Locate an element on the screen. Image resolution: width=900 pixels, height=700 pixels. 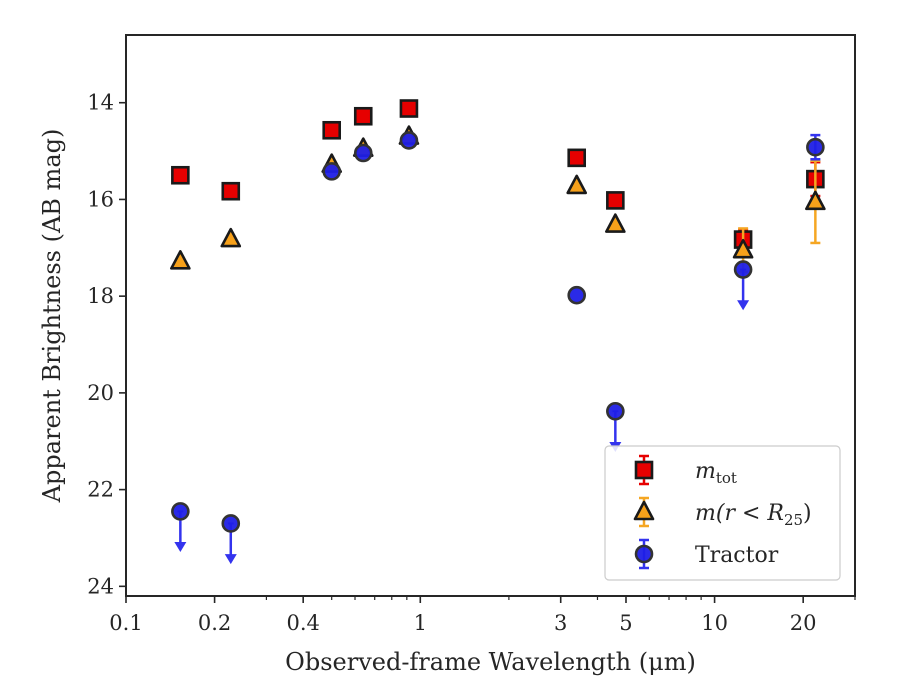
y-axis-label: Apparent Brightness (AB mag) is located at coordinates (52, 316).